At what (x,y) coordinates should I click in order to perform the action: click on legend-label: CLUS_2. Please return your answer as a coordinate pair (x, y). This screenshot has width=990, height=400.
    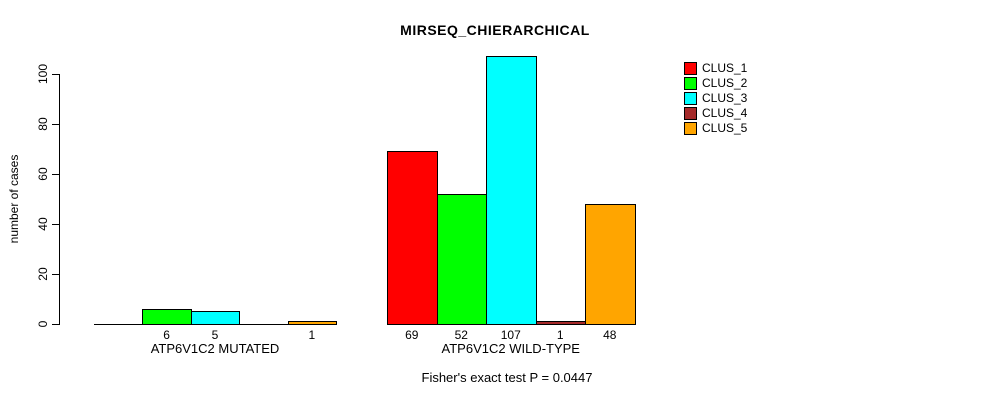
    Looking at the image, I should click on (725, 83).